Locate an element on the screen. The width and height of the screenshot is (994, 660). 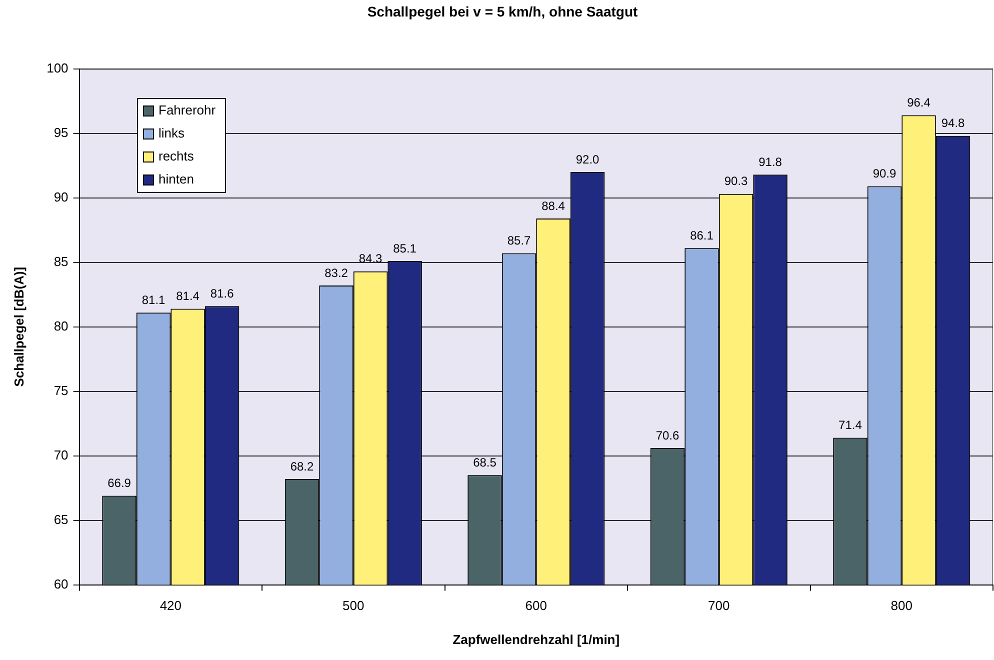
data-label: 68.5 is located at coordinates (485, 462).